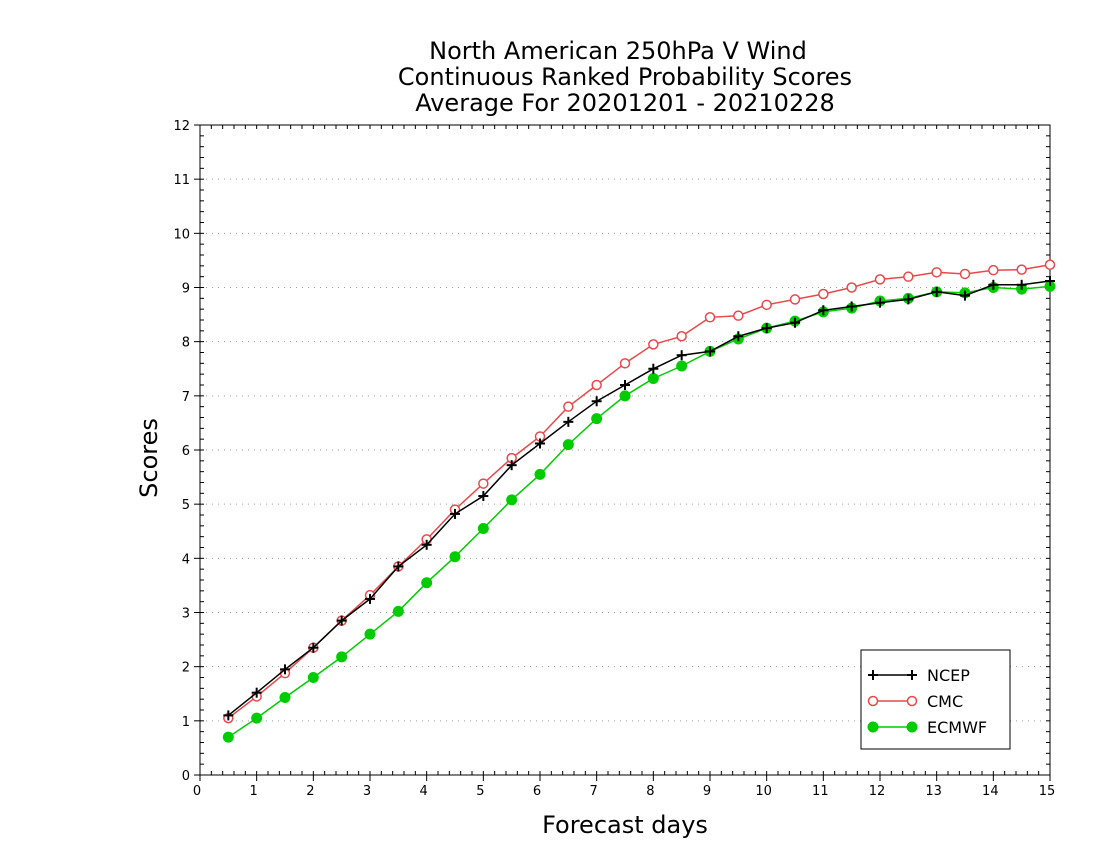  I want to click on x-tick-label-11: 11, so click(820, 791).